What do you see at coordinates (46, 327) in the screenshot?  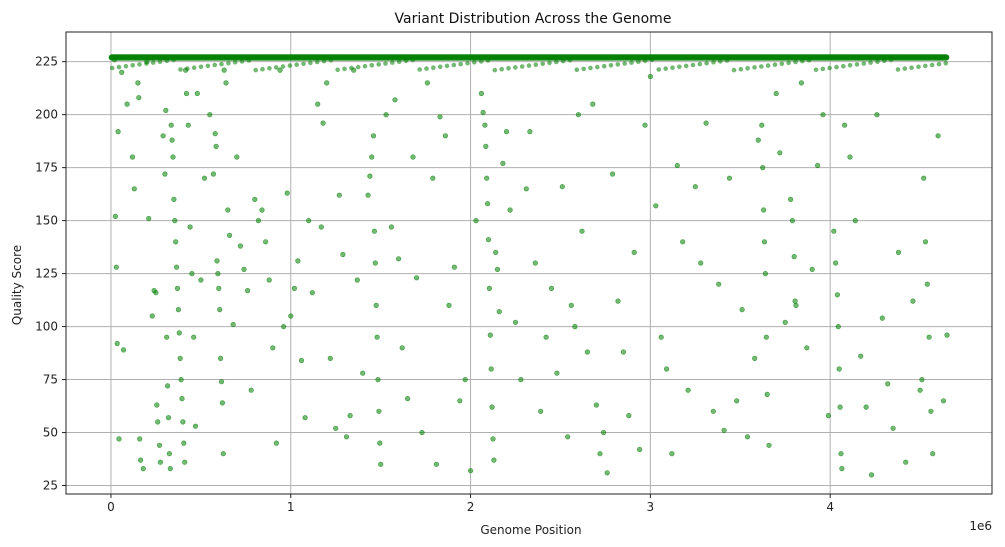 I see `y-tick-label: 100` at bounding box center [46, 327].